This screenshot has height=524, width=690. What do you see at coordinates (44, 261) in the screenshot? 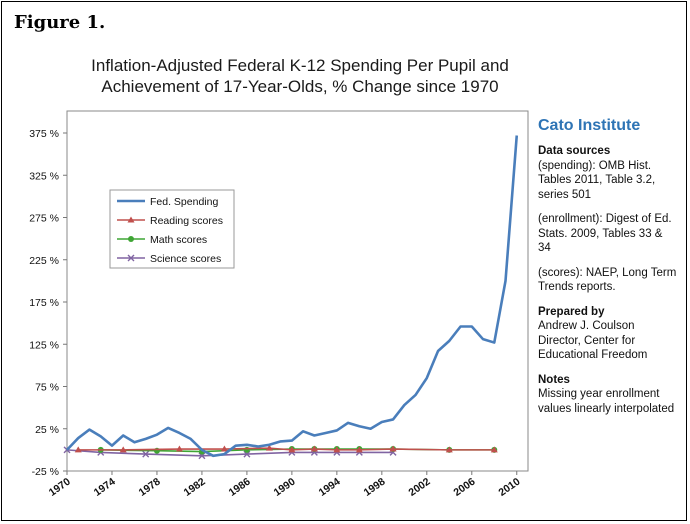
I see `y-tick-label: 225 %` at bounding box center [44, 261].